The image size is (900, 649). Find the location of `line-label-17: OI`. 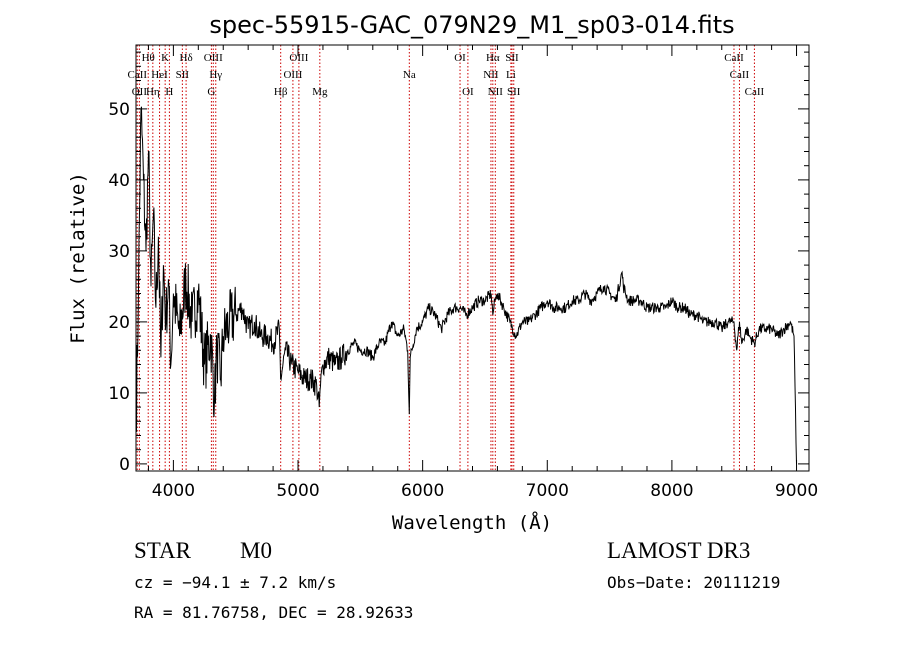

line-label-17: OI is located at coordinates (460, 58).